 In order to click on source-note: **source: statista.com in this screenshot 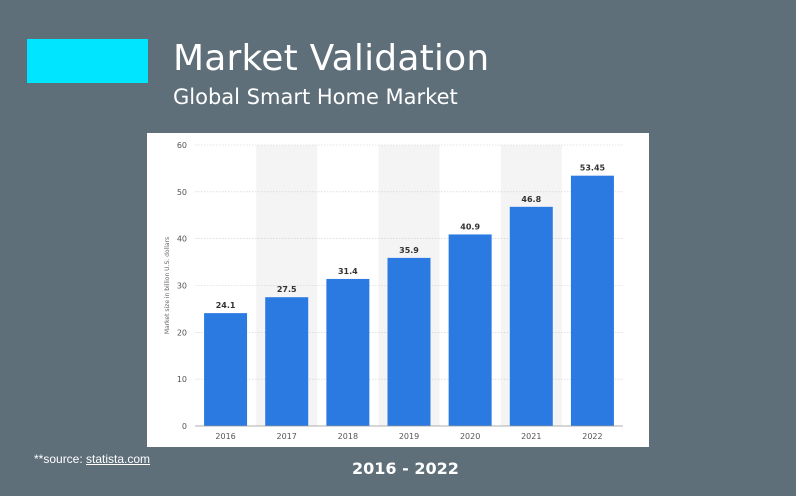, I will do `click(92, 459)`.